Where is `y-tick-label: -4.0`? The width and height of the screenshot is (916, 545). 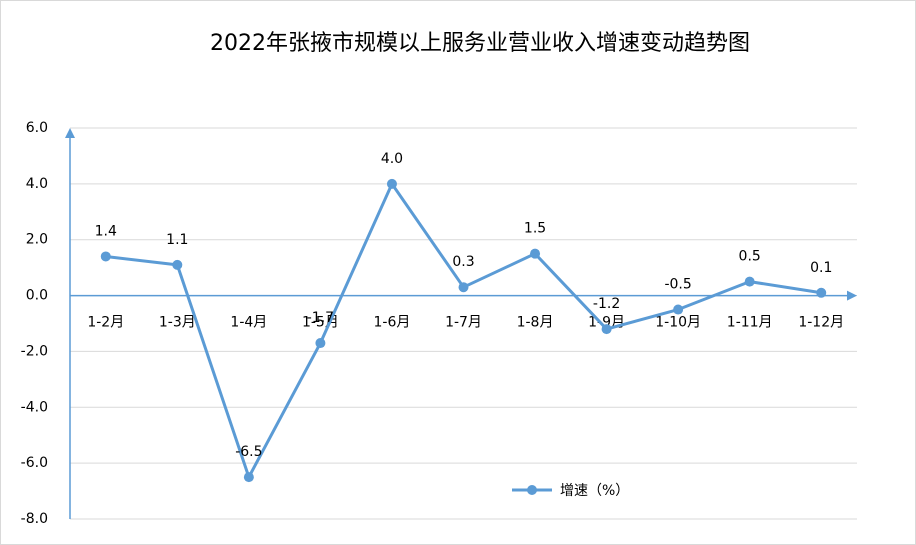 y-tick-label: -4.0 is located at coordinates (34, 407).